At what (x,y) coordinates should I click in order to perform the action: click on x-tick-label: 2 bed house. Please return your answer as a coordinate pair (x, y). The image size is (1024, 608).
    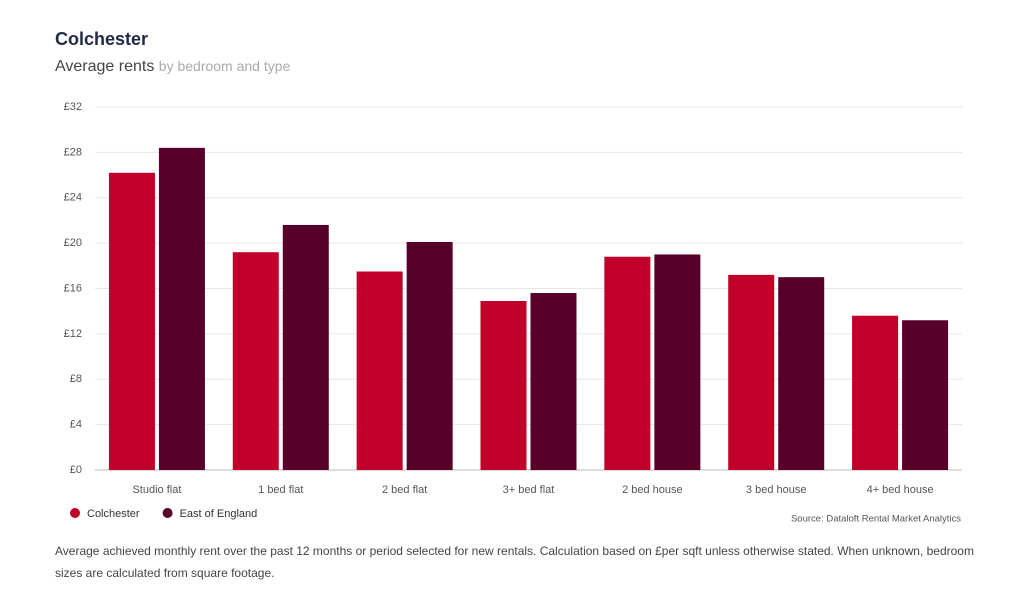
    Looking at the image, I should click on (652, 490).